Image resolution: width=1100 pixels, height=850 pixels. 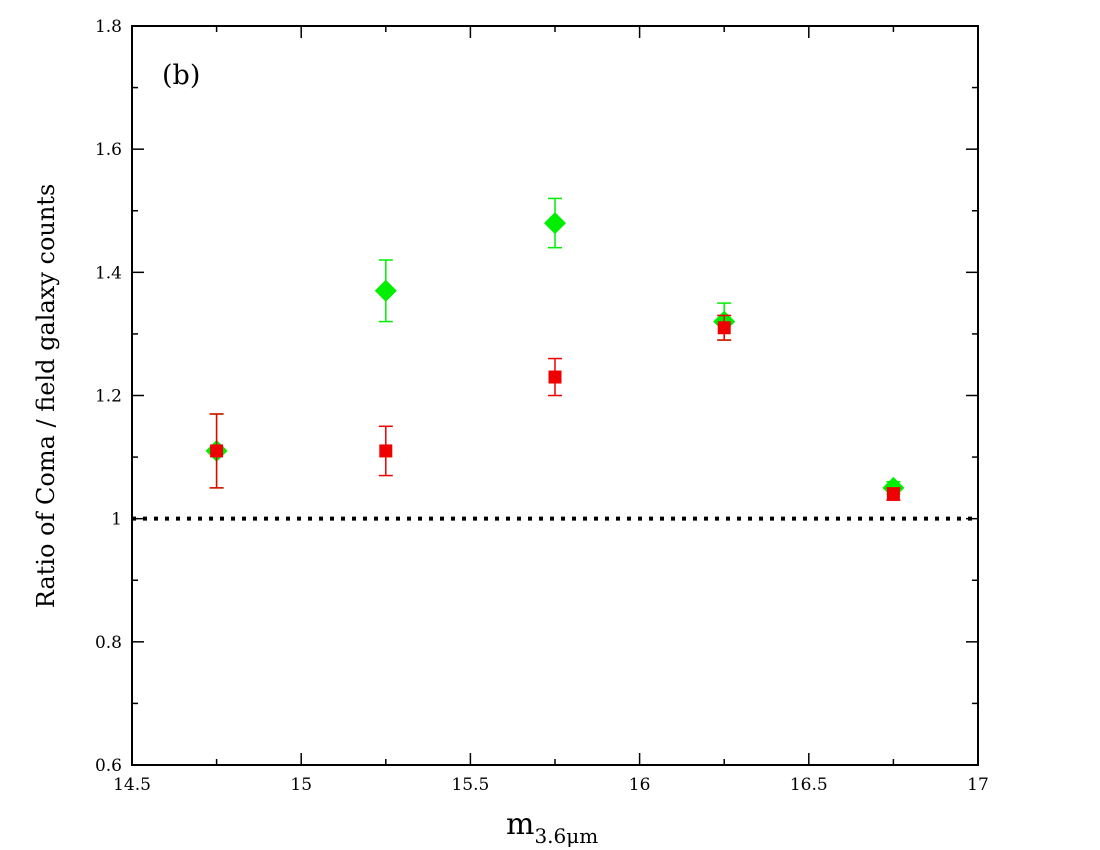 I want to click on y-tick-label: 1.4, so click(x=108, y=273).